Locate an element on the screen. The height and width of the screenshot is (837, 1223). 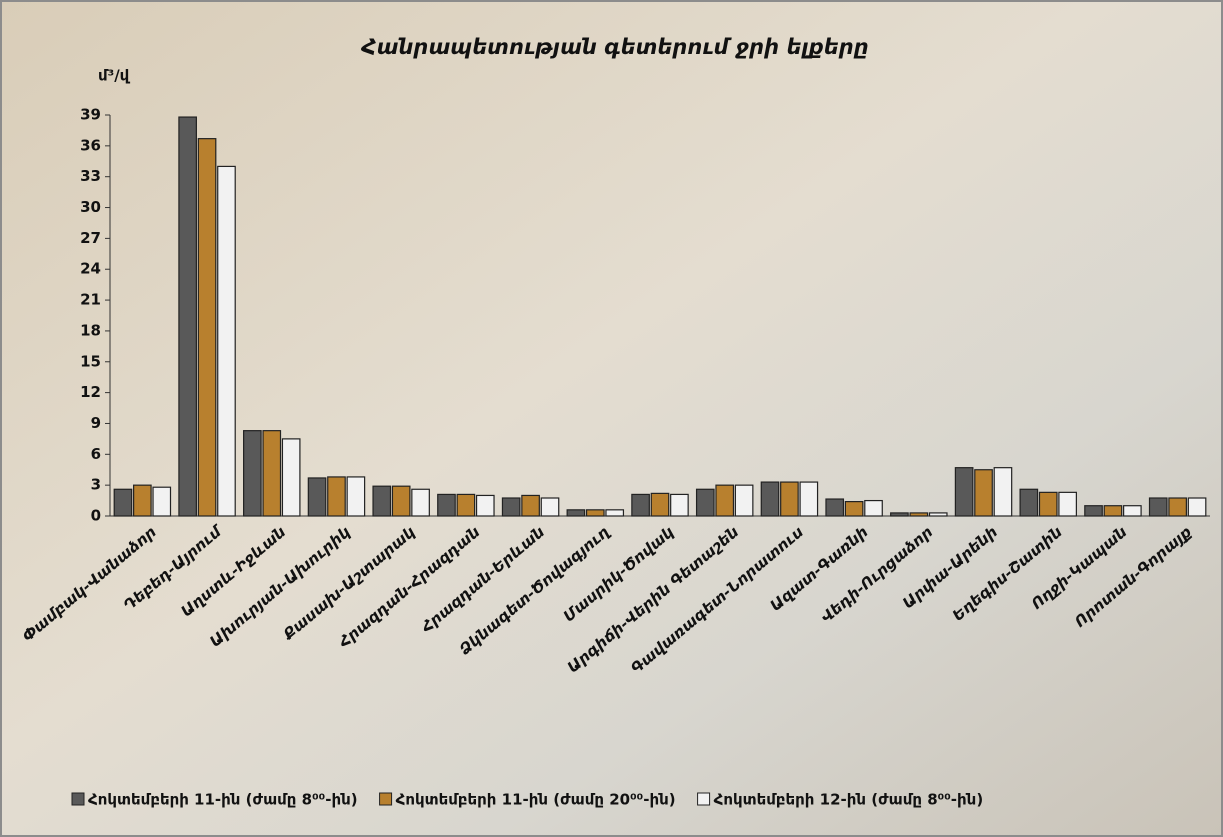
y-tick-label: 39 is located at coordinates (90, 115).